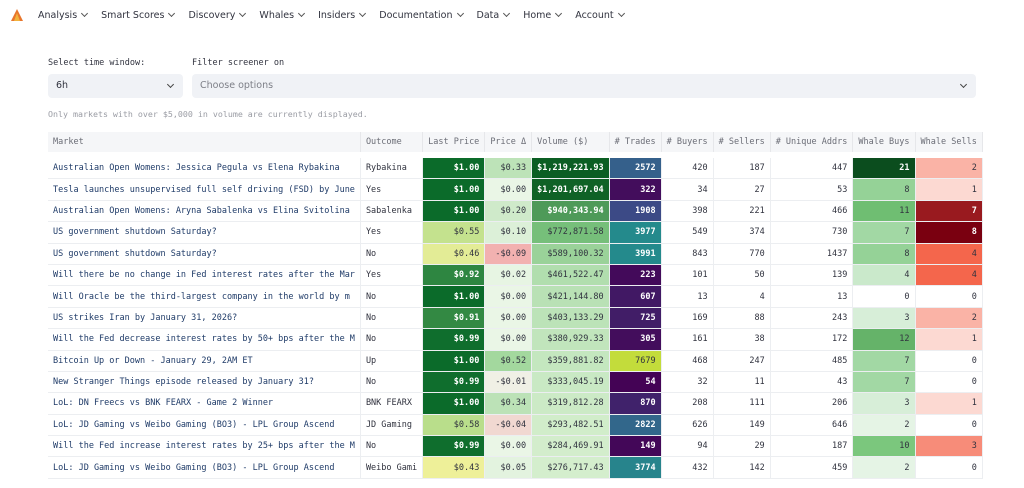 Image resolution: width=1024 pixels, height=488 pixels. I want to click on table-cell: $0.05, so click(508, 467).